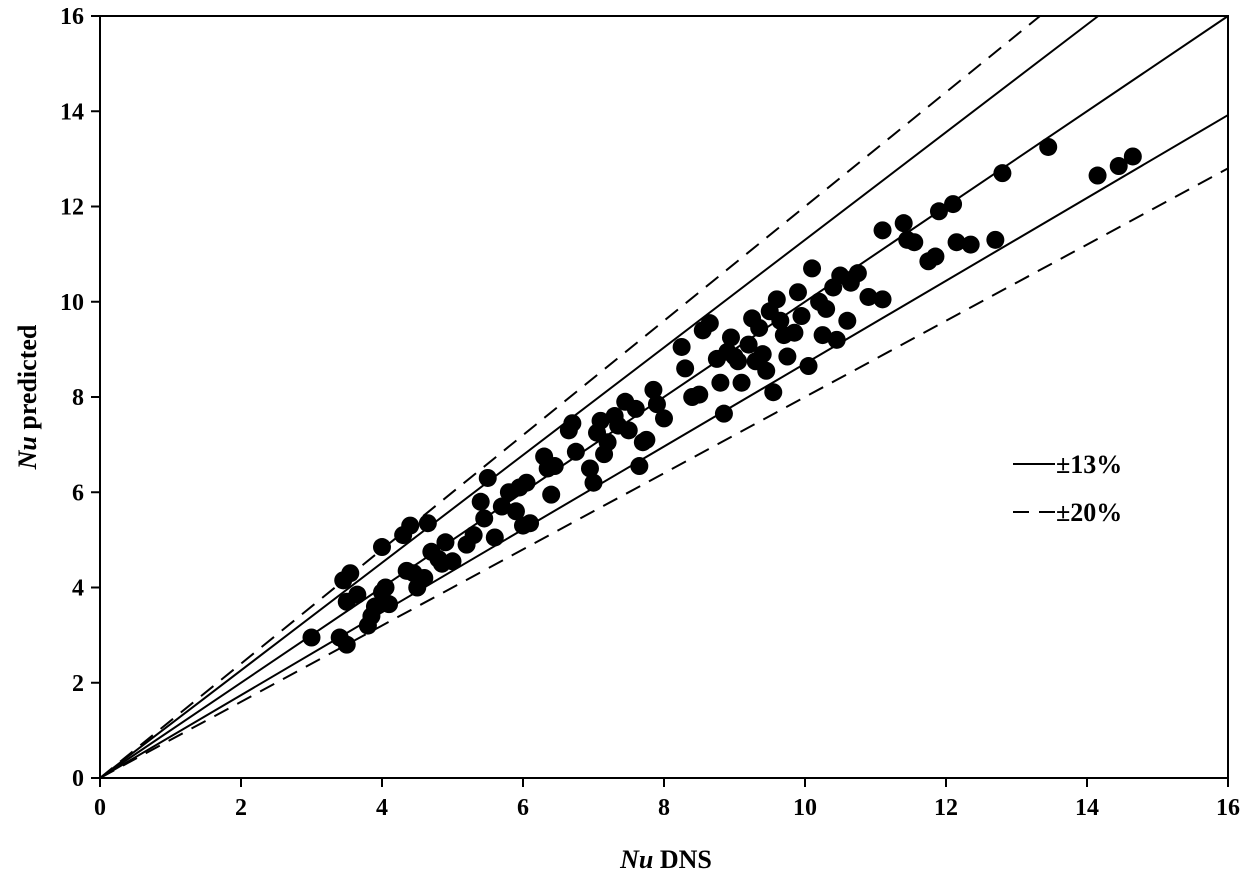 The width and height of the screenshot is (1255, 878). Describe the element at coordinates (1067, 488) in the screenshot. I see `legend: ±13% ±20%` at that location.